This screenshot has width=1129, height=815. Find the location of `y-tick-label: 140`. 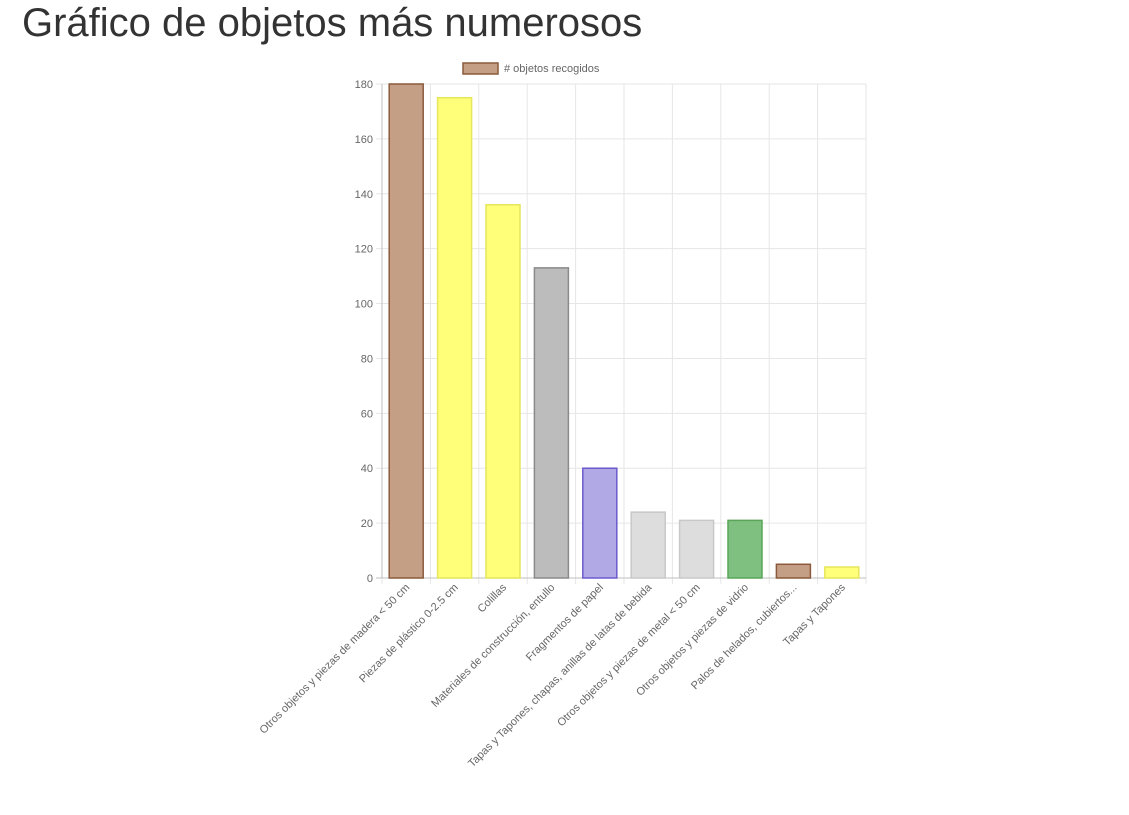

y-tick-label: 140 is located at coordinates (364, 195).